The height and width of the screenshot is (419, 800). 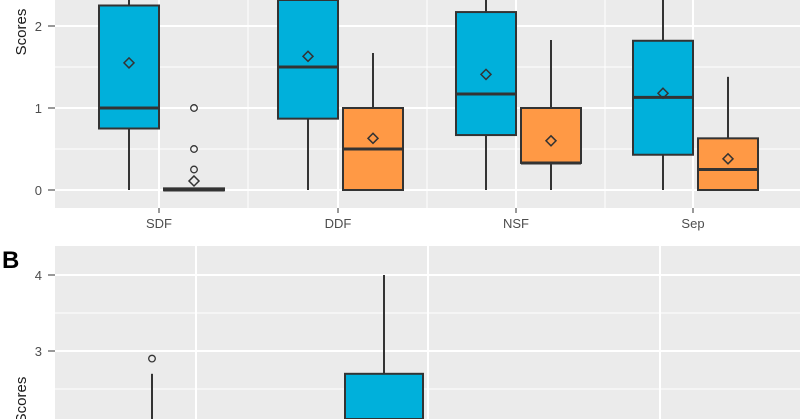 What do you see at coordinates (38, 190) in the screenshot?
I see `panel-a-y-tick-label: 0` at bounding box center [38, 190].